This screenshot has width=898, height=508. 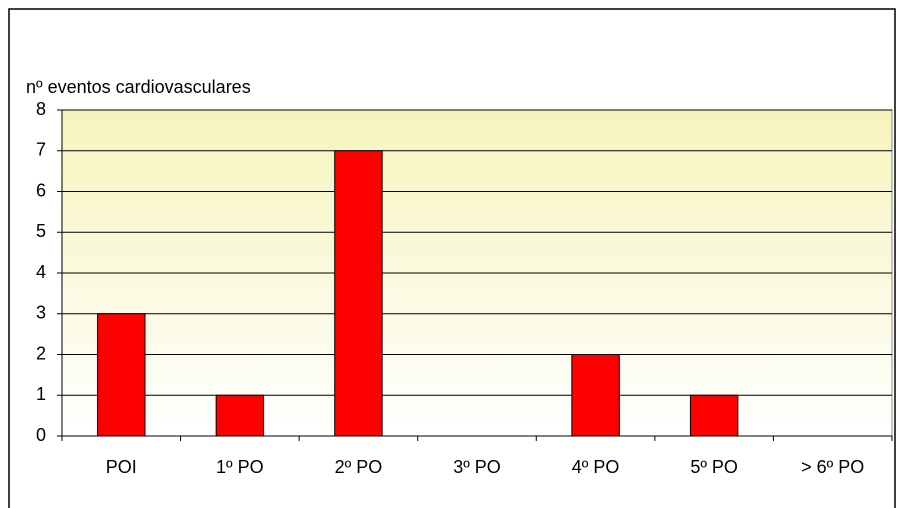 I want to click on y-tick-label: 5, so click(x=41, y=231).